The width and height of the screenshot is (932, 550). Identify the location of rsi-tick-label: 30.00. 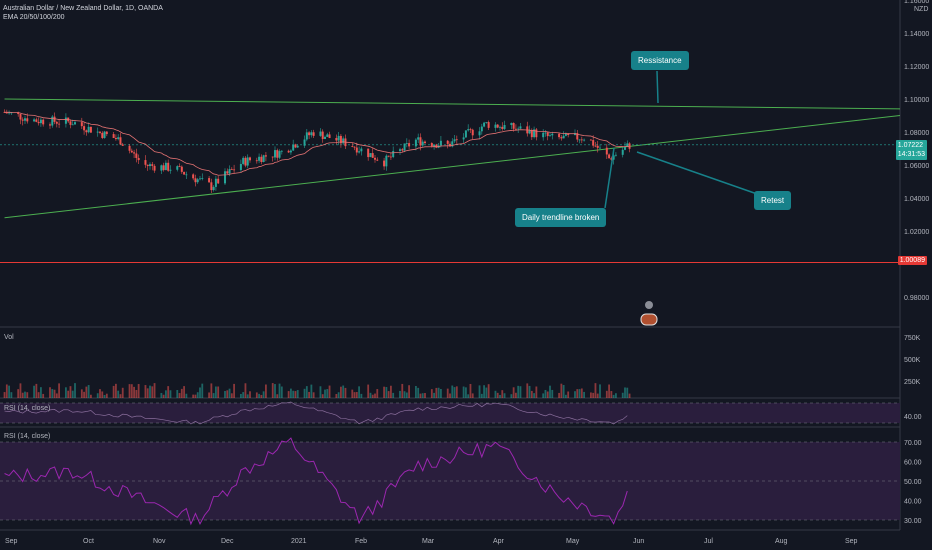
(913, 521).